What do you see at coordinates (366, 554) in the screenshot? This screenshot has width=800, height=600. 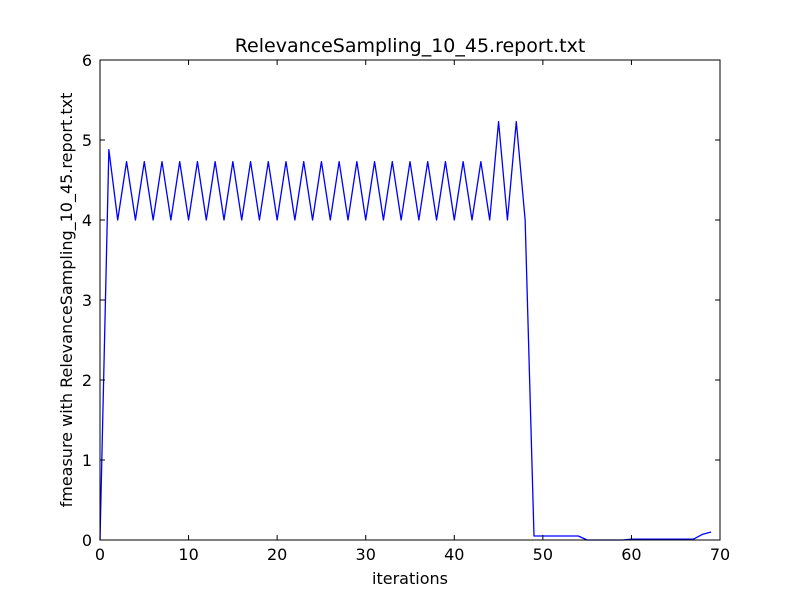 I see `x-tick-label: 30` at bounding box center [366, 554].